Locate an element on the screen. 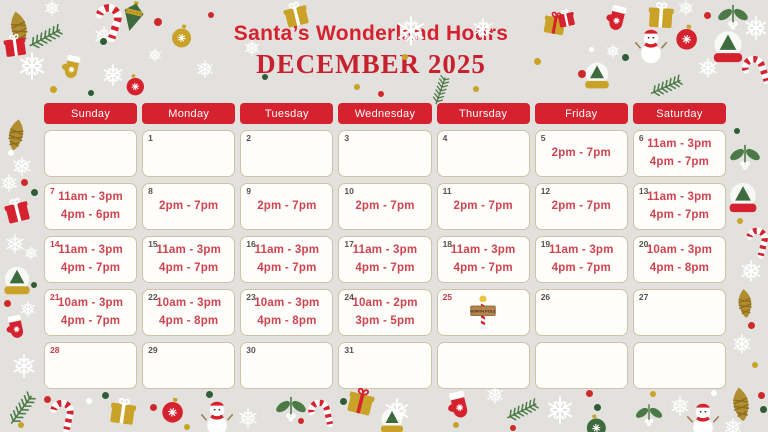 The width and height of the screenshot is (768, 432). day-cell-12: 12 2pm - 7pm is located at coordinates (581, 206).